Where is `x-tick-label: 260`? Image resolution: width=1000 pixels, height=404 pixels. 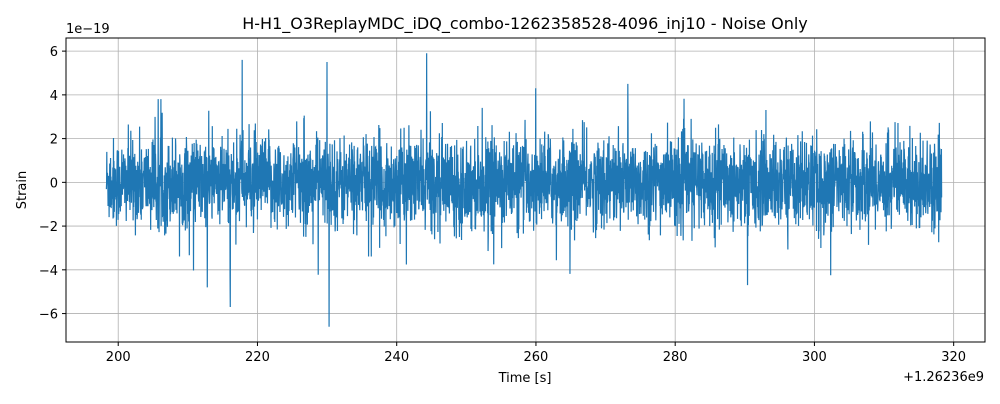
x-tick-label: 260 is located at coordinates (536, 357).